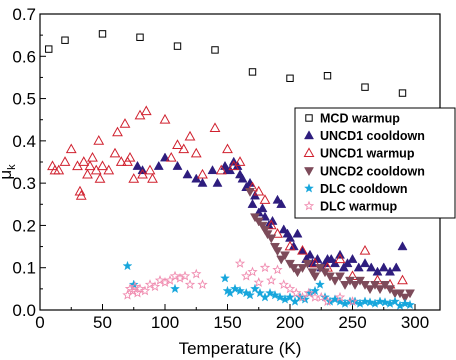  I want to click on x-axis-ticks: 0 50 100 150 200 250 300, so click(232, 318).